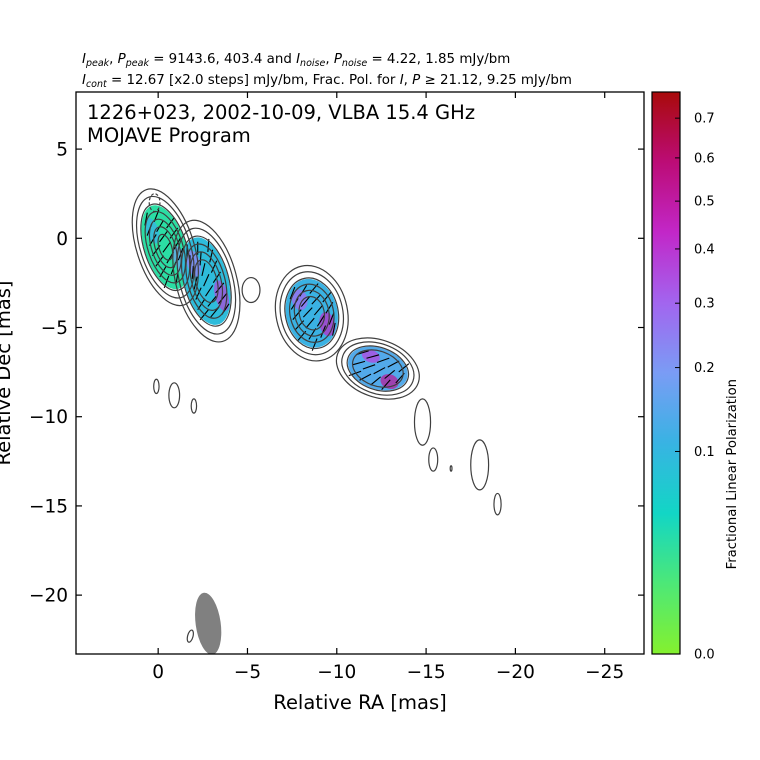  Describe the element at coordinates (62, 150) in the screenshot. I see `y-tick-label: 5` at that location.